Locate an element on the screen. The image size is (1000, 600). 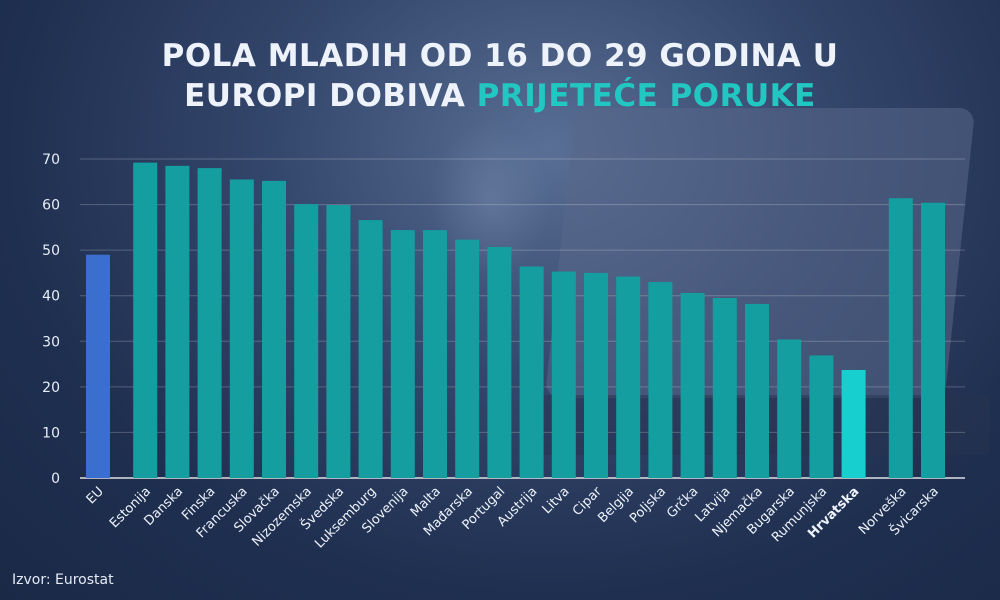
bar-bugarska is located at coordinates (789, 408).